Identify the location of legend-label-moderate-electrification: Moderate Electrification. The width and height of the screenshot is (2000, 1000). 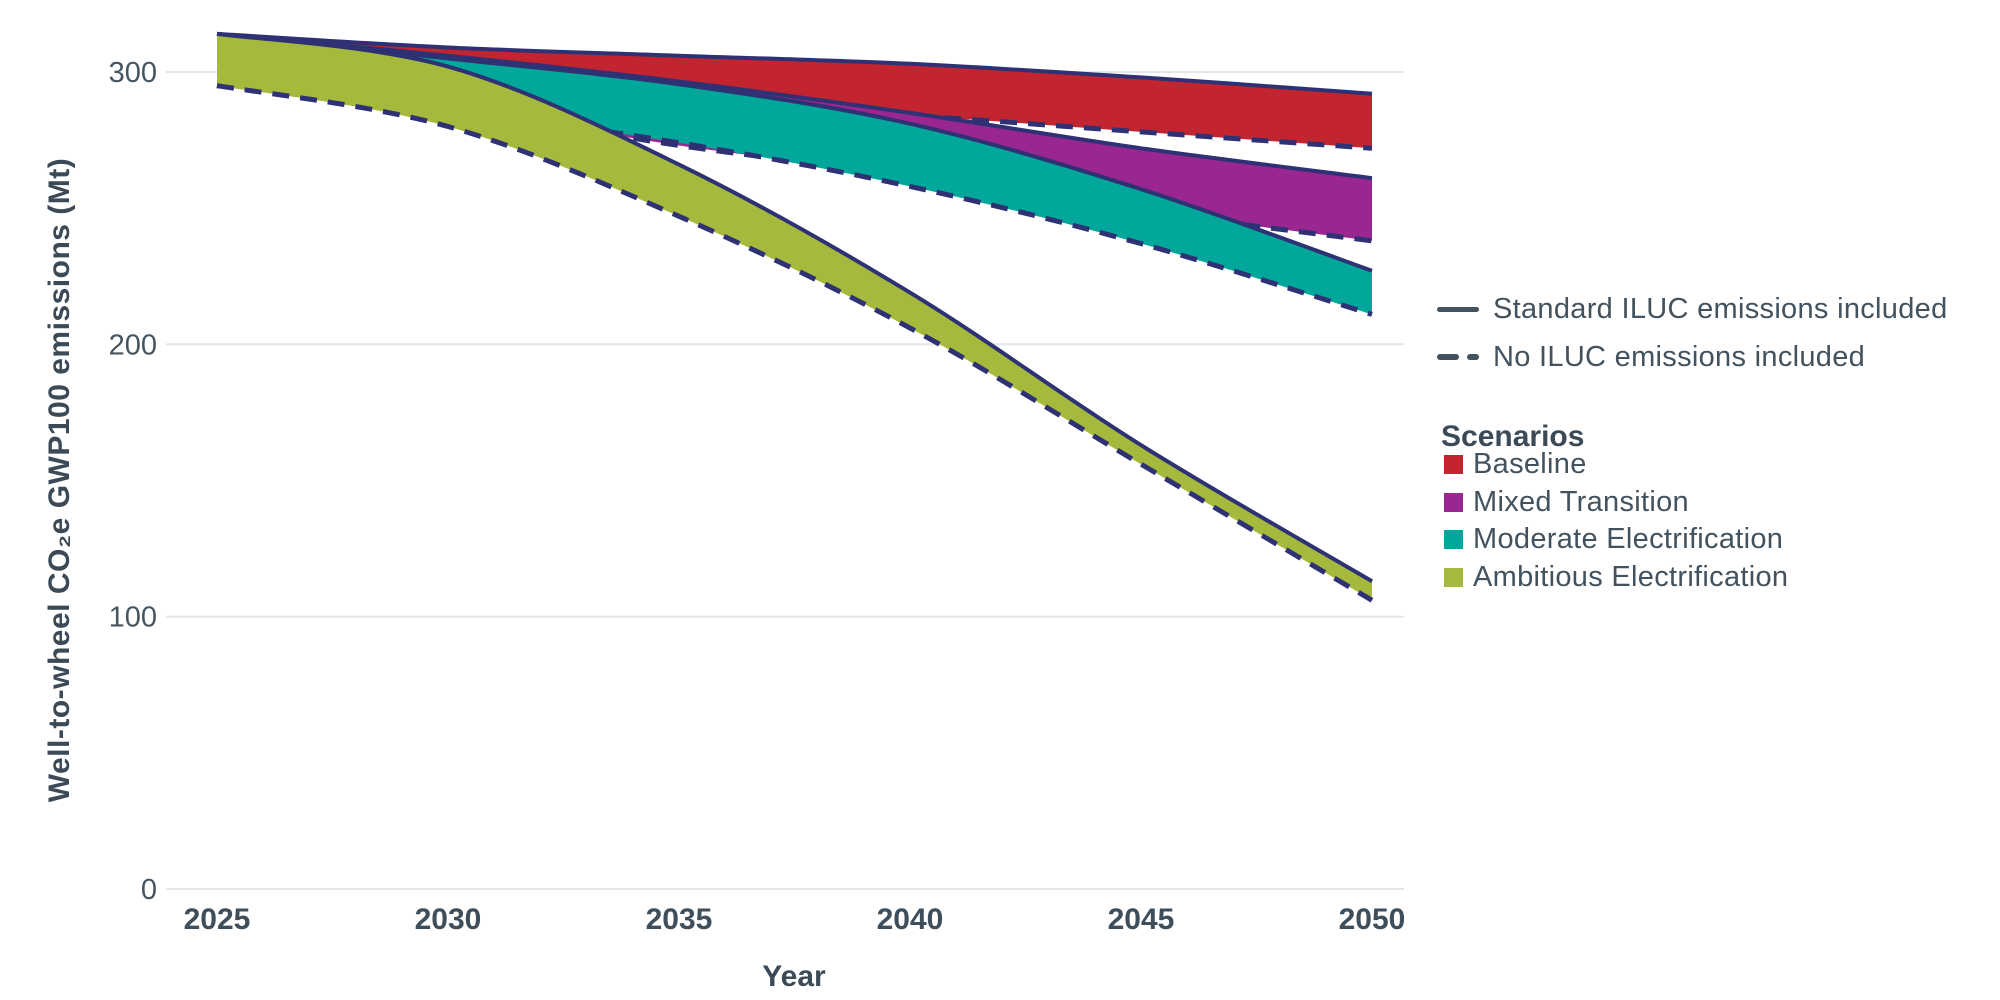
(1628, 538).